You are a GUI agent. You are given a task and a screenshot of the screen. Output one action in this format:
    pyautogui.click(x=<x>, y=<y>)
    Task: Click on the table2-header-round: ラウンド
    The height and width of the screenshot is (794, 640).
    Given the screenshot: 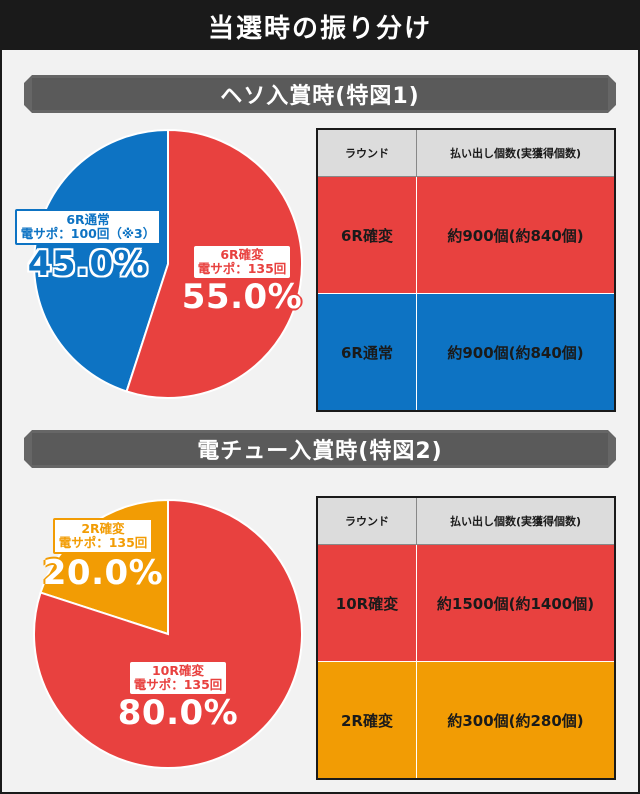 What is the action you would take?
    pyautogui.click(x=366, y=520)
    